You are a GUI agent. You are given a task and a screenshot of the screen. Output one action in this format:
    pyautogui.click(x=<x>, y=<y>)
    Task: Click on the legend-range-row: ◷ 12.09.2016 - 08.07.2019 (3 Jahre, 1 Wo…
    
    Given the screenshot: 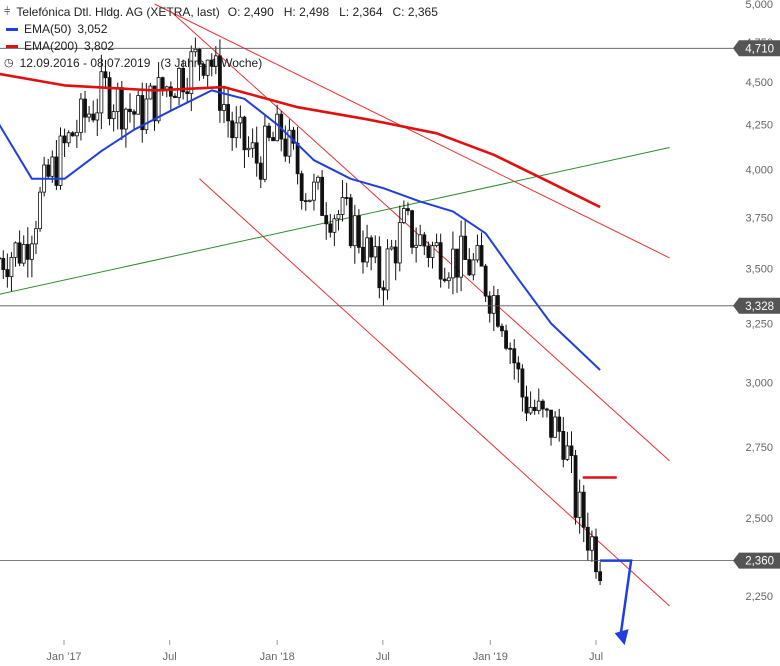 What is the action you would take?
    pyautogui.click(x=221, y=63)
    